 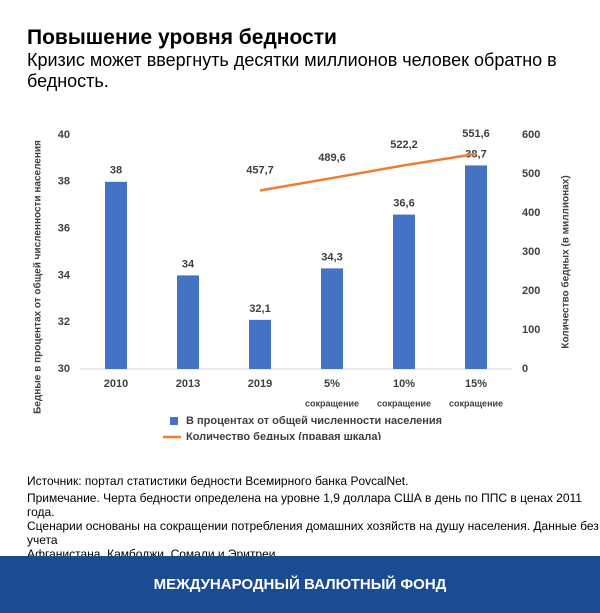 What do you see at coordinates (284, 435) in the screenshot?
I see `legend-label: Количество бедных (правая шкала)` at bounding box center [284, 435].